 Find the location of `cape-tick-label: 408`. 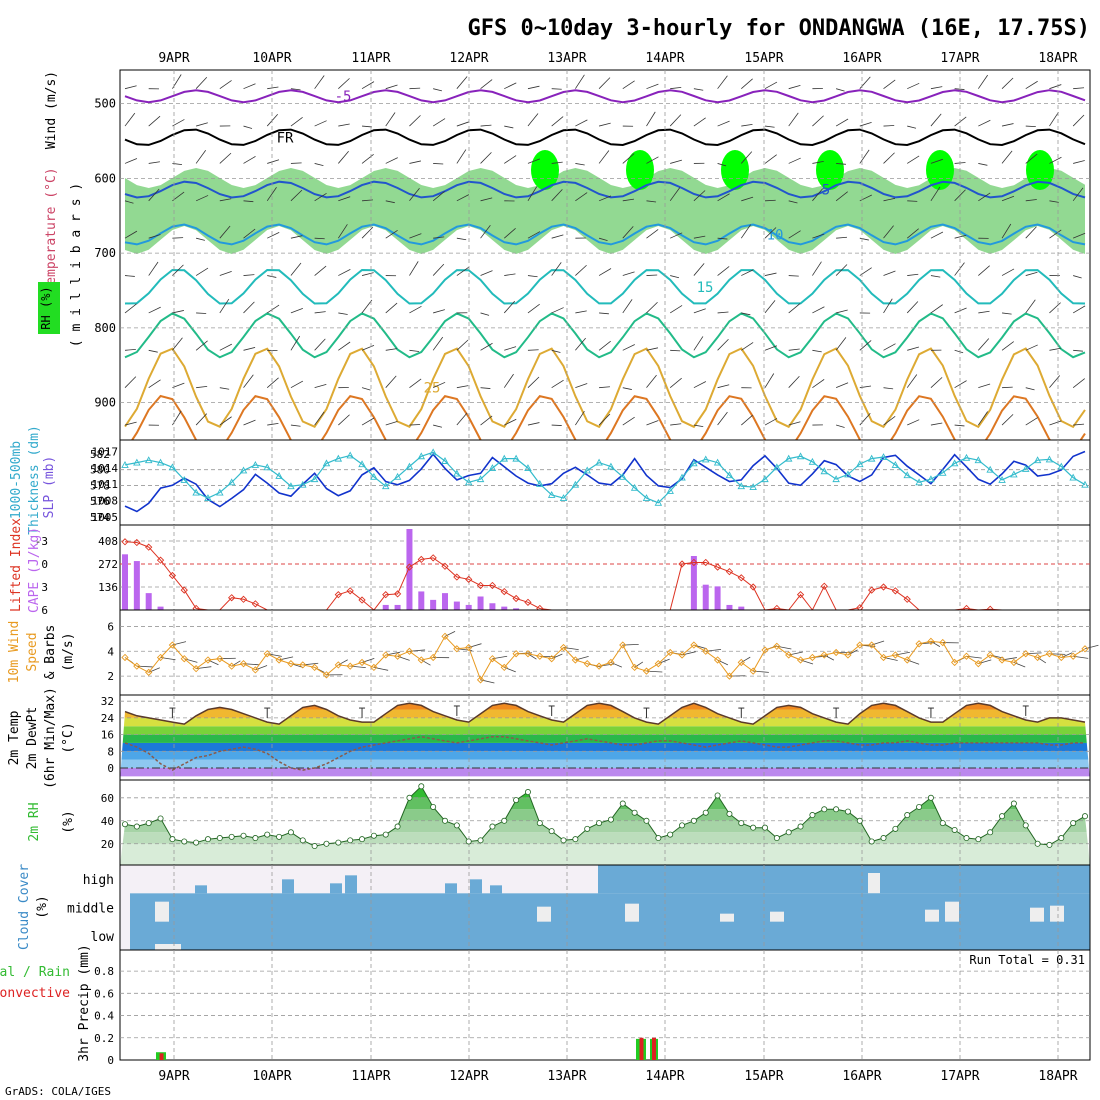

cape-tick-label: 408 is located at coordinates (108, 541).